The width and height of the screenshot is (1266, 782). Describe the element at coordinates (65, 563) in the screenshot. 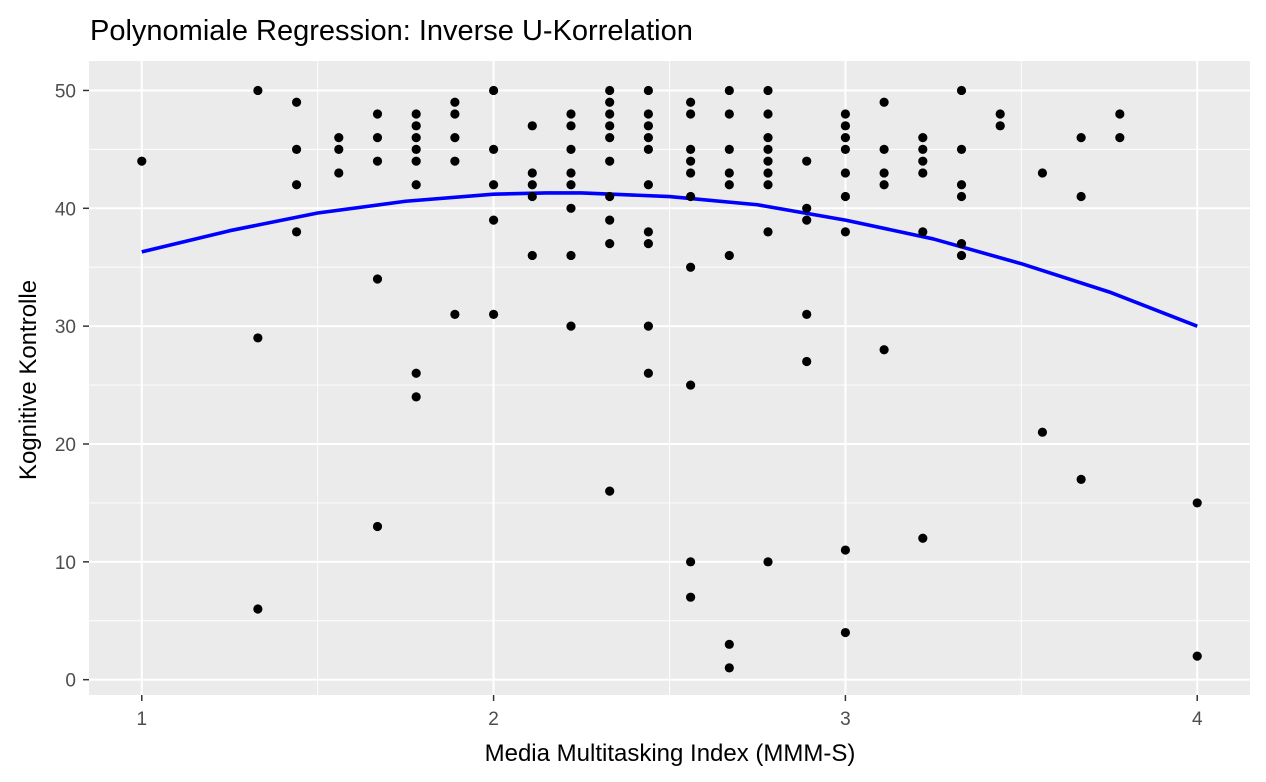

I see `y-tick-label: 10` at that location.